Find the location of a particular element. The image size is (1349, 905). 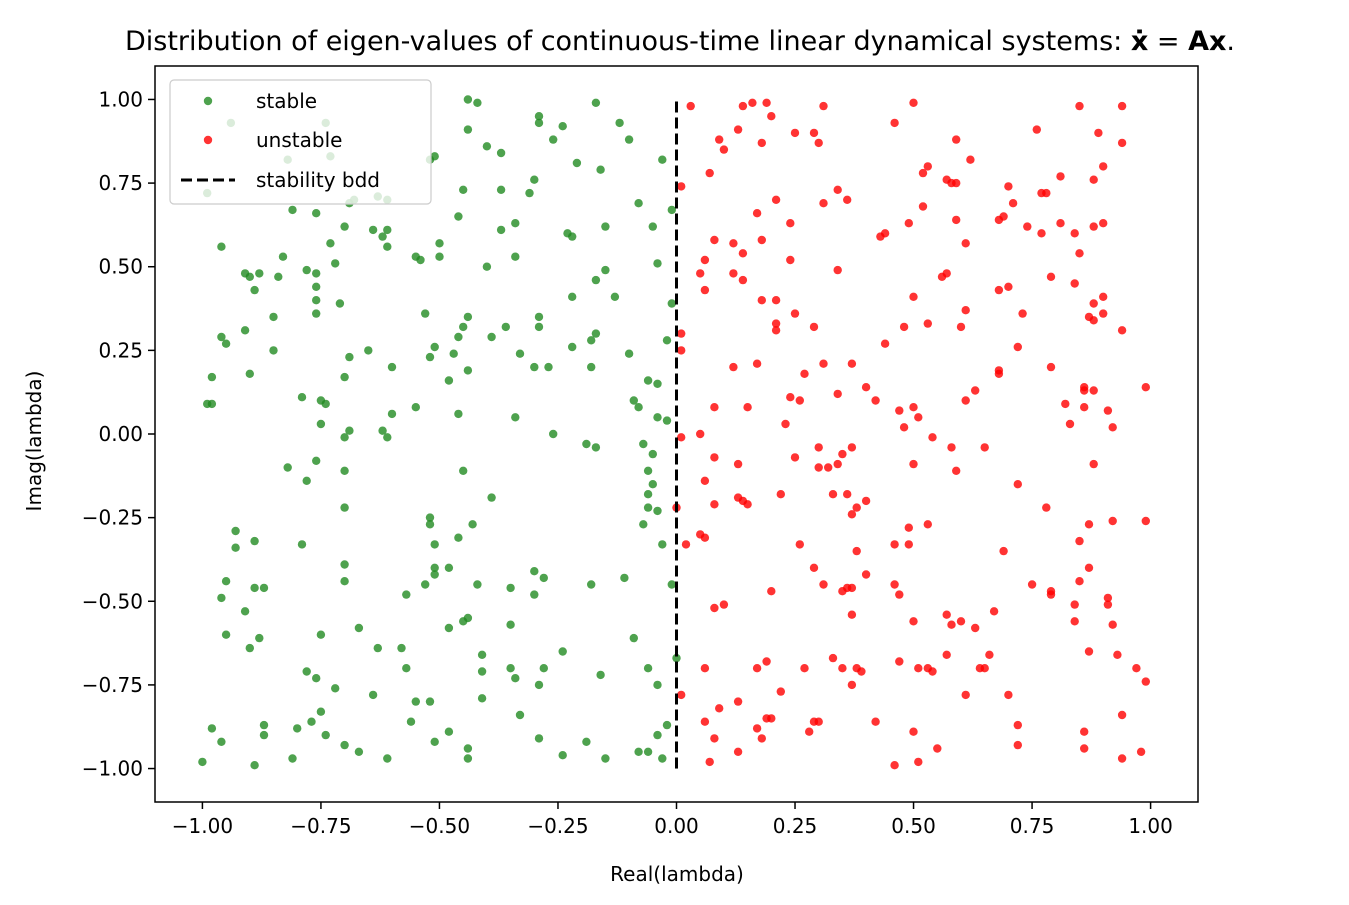

y-axis: −1.00 −0.75 −0.50 −0.25 0.00 0.25 0.50 0.75 1.00 is located at coordinates (118, 434).